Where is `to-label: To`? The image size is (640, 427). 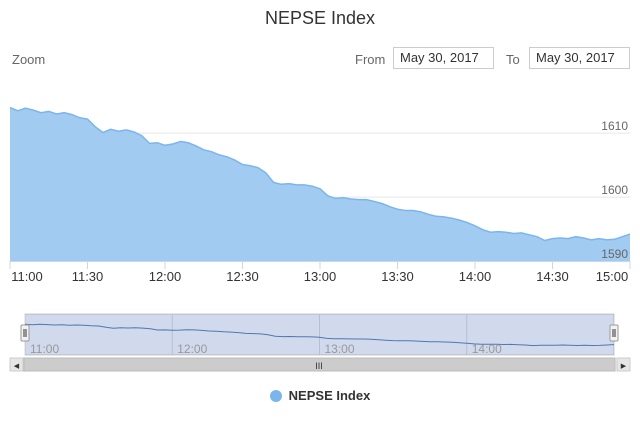
to-label: To is located at coordinates (513, 59).